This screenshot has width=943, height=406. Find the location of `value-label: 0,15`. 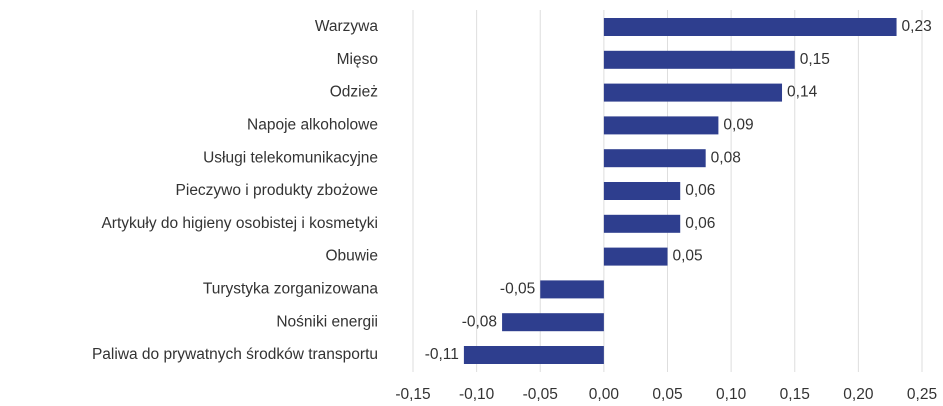

value-label: 0,15 is located at coordinates (815, 59).